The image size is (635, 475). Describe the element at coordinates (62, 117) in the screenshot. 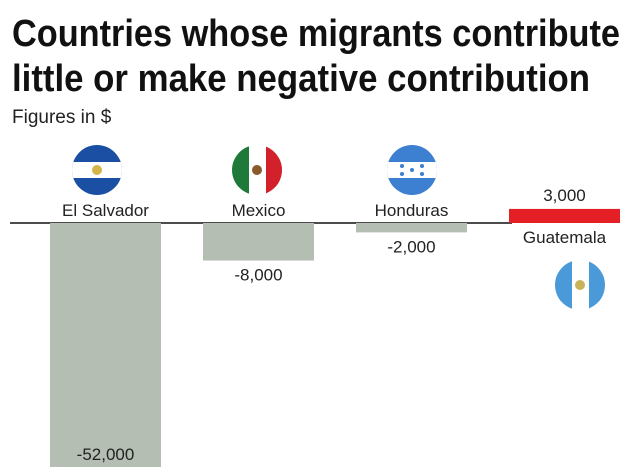

I see `chart-subtitle: Figures in $` at that location.